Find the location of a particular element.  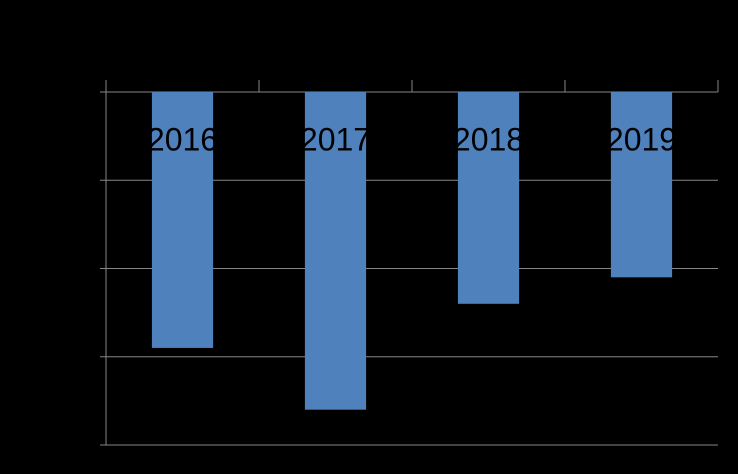

y-tick-label: -3 is located at coordinates (89, 356).